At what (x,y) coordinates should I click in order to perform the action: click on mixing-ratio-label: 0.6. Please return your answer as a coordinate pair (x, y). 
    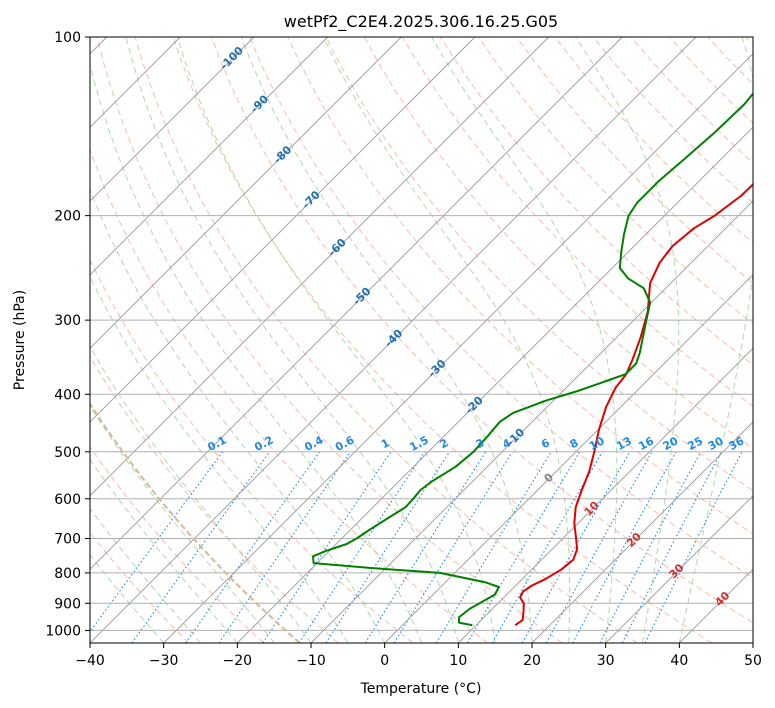
    Looking at the image, I should click on (345, 443).